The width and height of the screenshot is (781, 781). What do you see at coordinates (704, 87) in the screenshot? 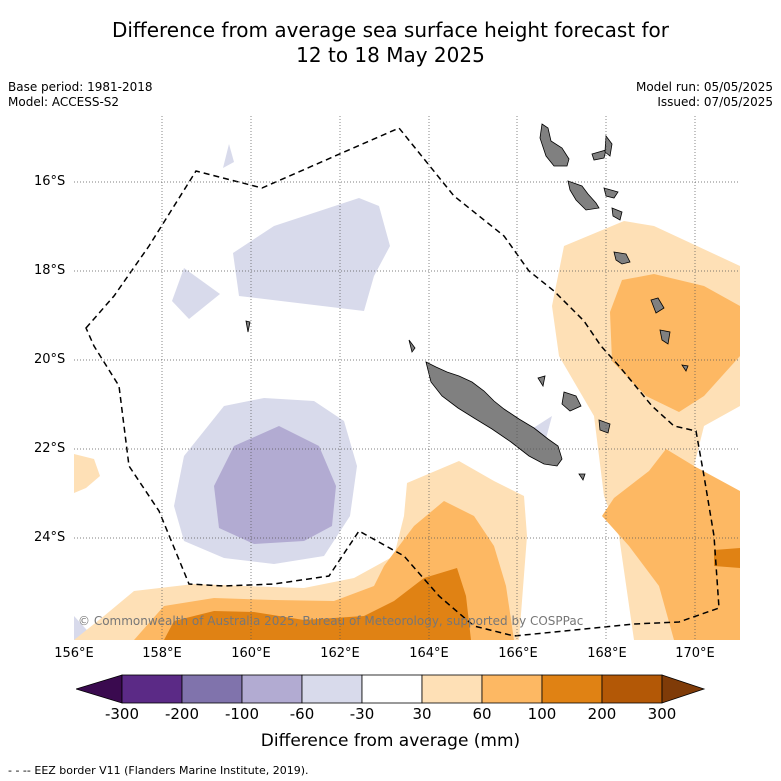
I see `model-run: Model run: 05/05/2025` at bounding box center [704, 87].